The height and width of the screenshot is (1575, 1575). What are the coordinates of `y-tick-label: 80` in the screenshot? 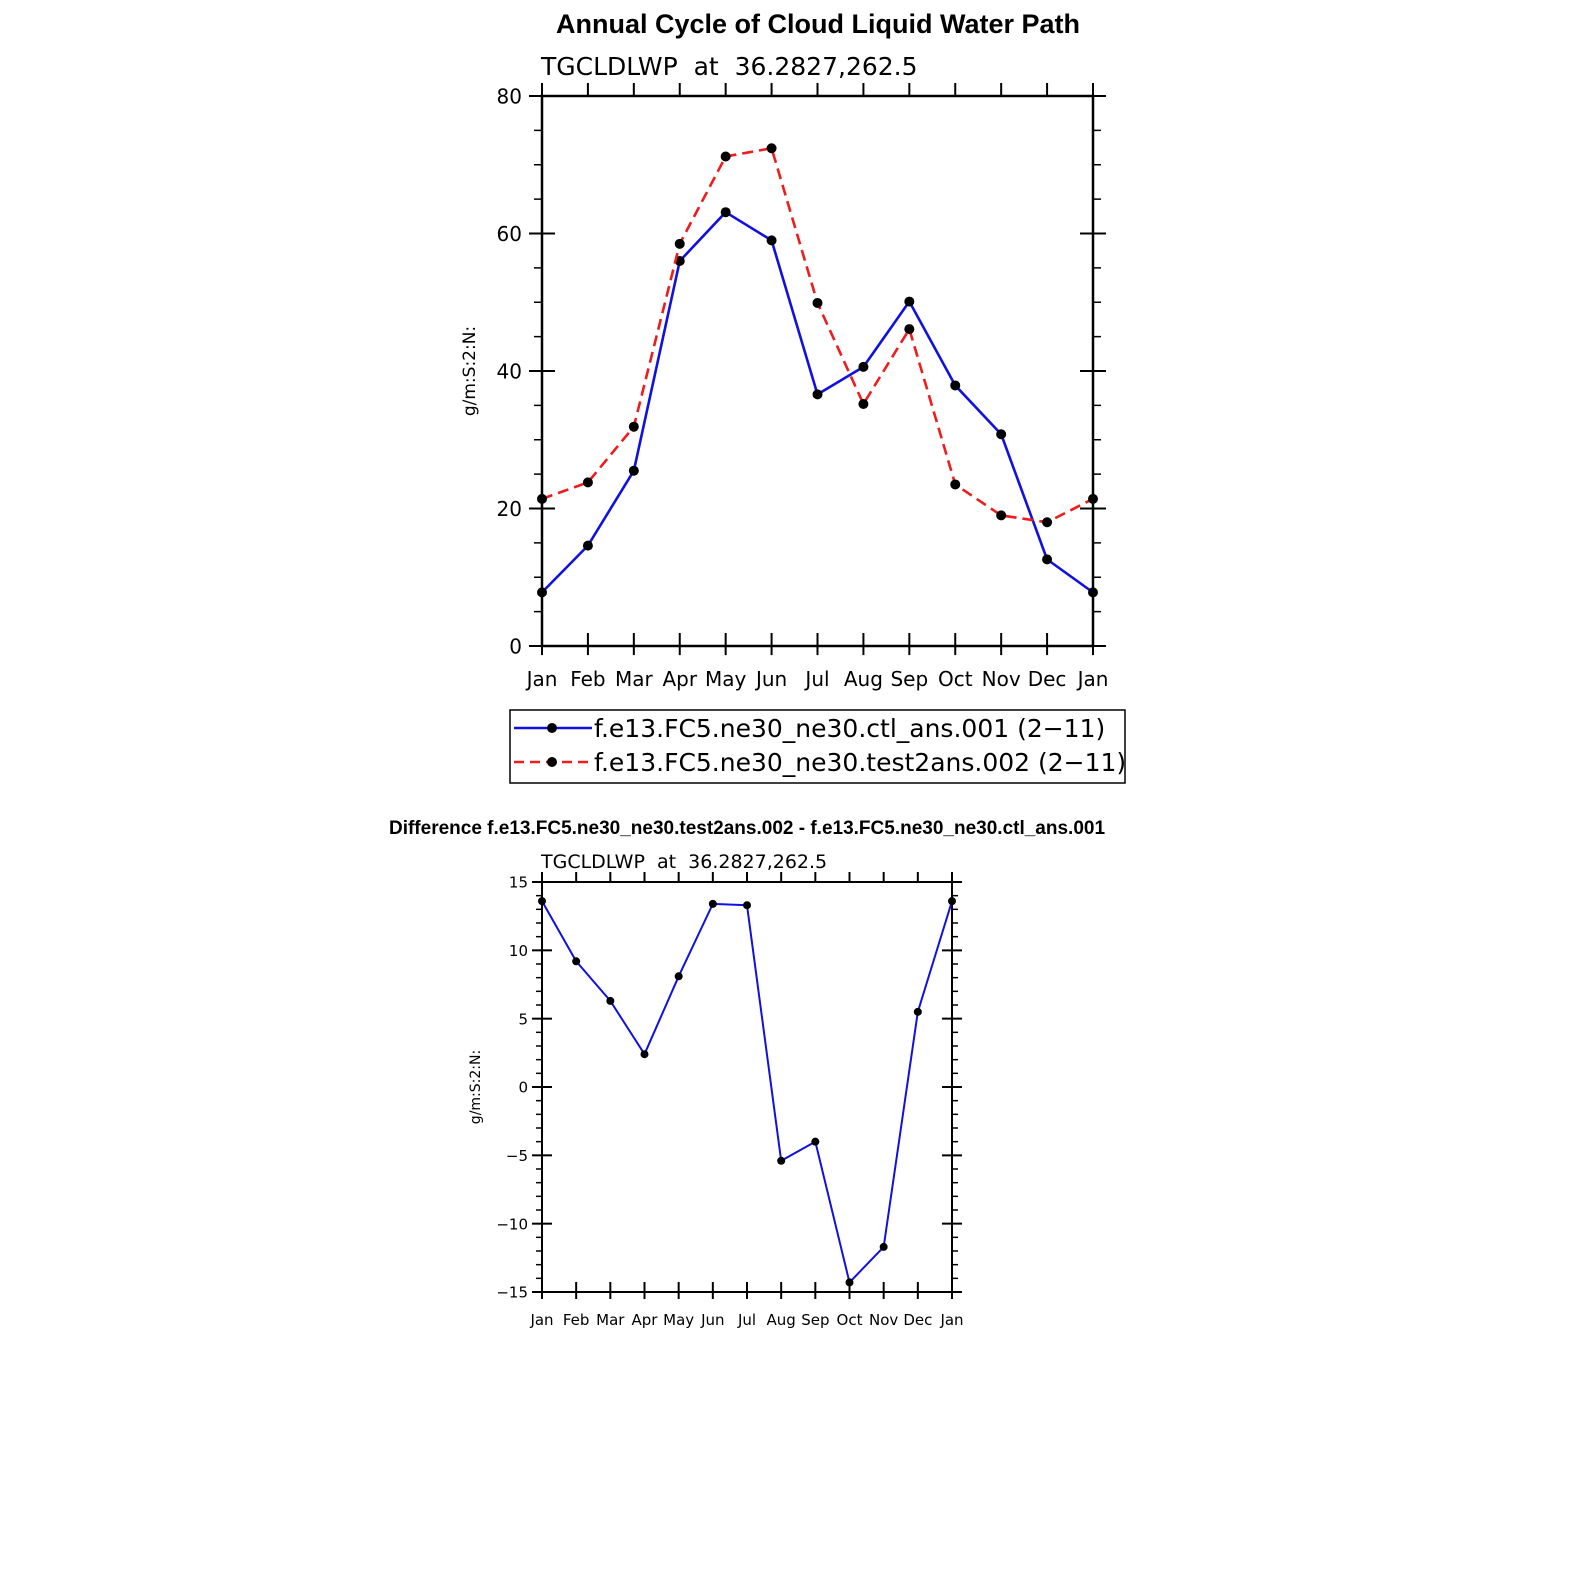 It's located at (509, 97).